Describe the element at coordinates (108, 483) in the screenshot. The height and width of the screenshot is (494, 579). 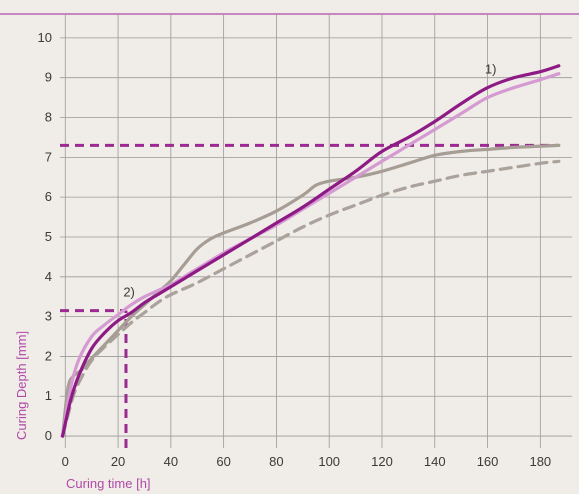
I see `x-axis-title: Curing time [h]` at that location.